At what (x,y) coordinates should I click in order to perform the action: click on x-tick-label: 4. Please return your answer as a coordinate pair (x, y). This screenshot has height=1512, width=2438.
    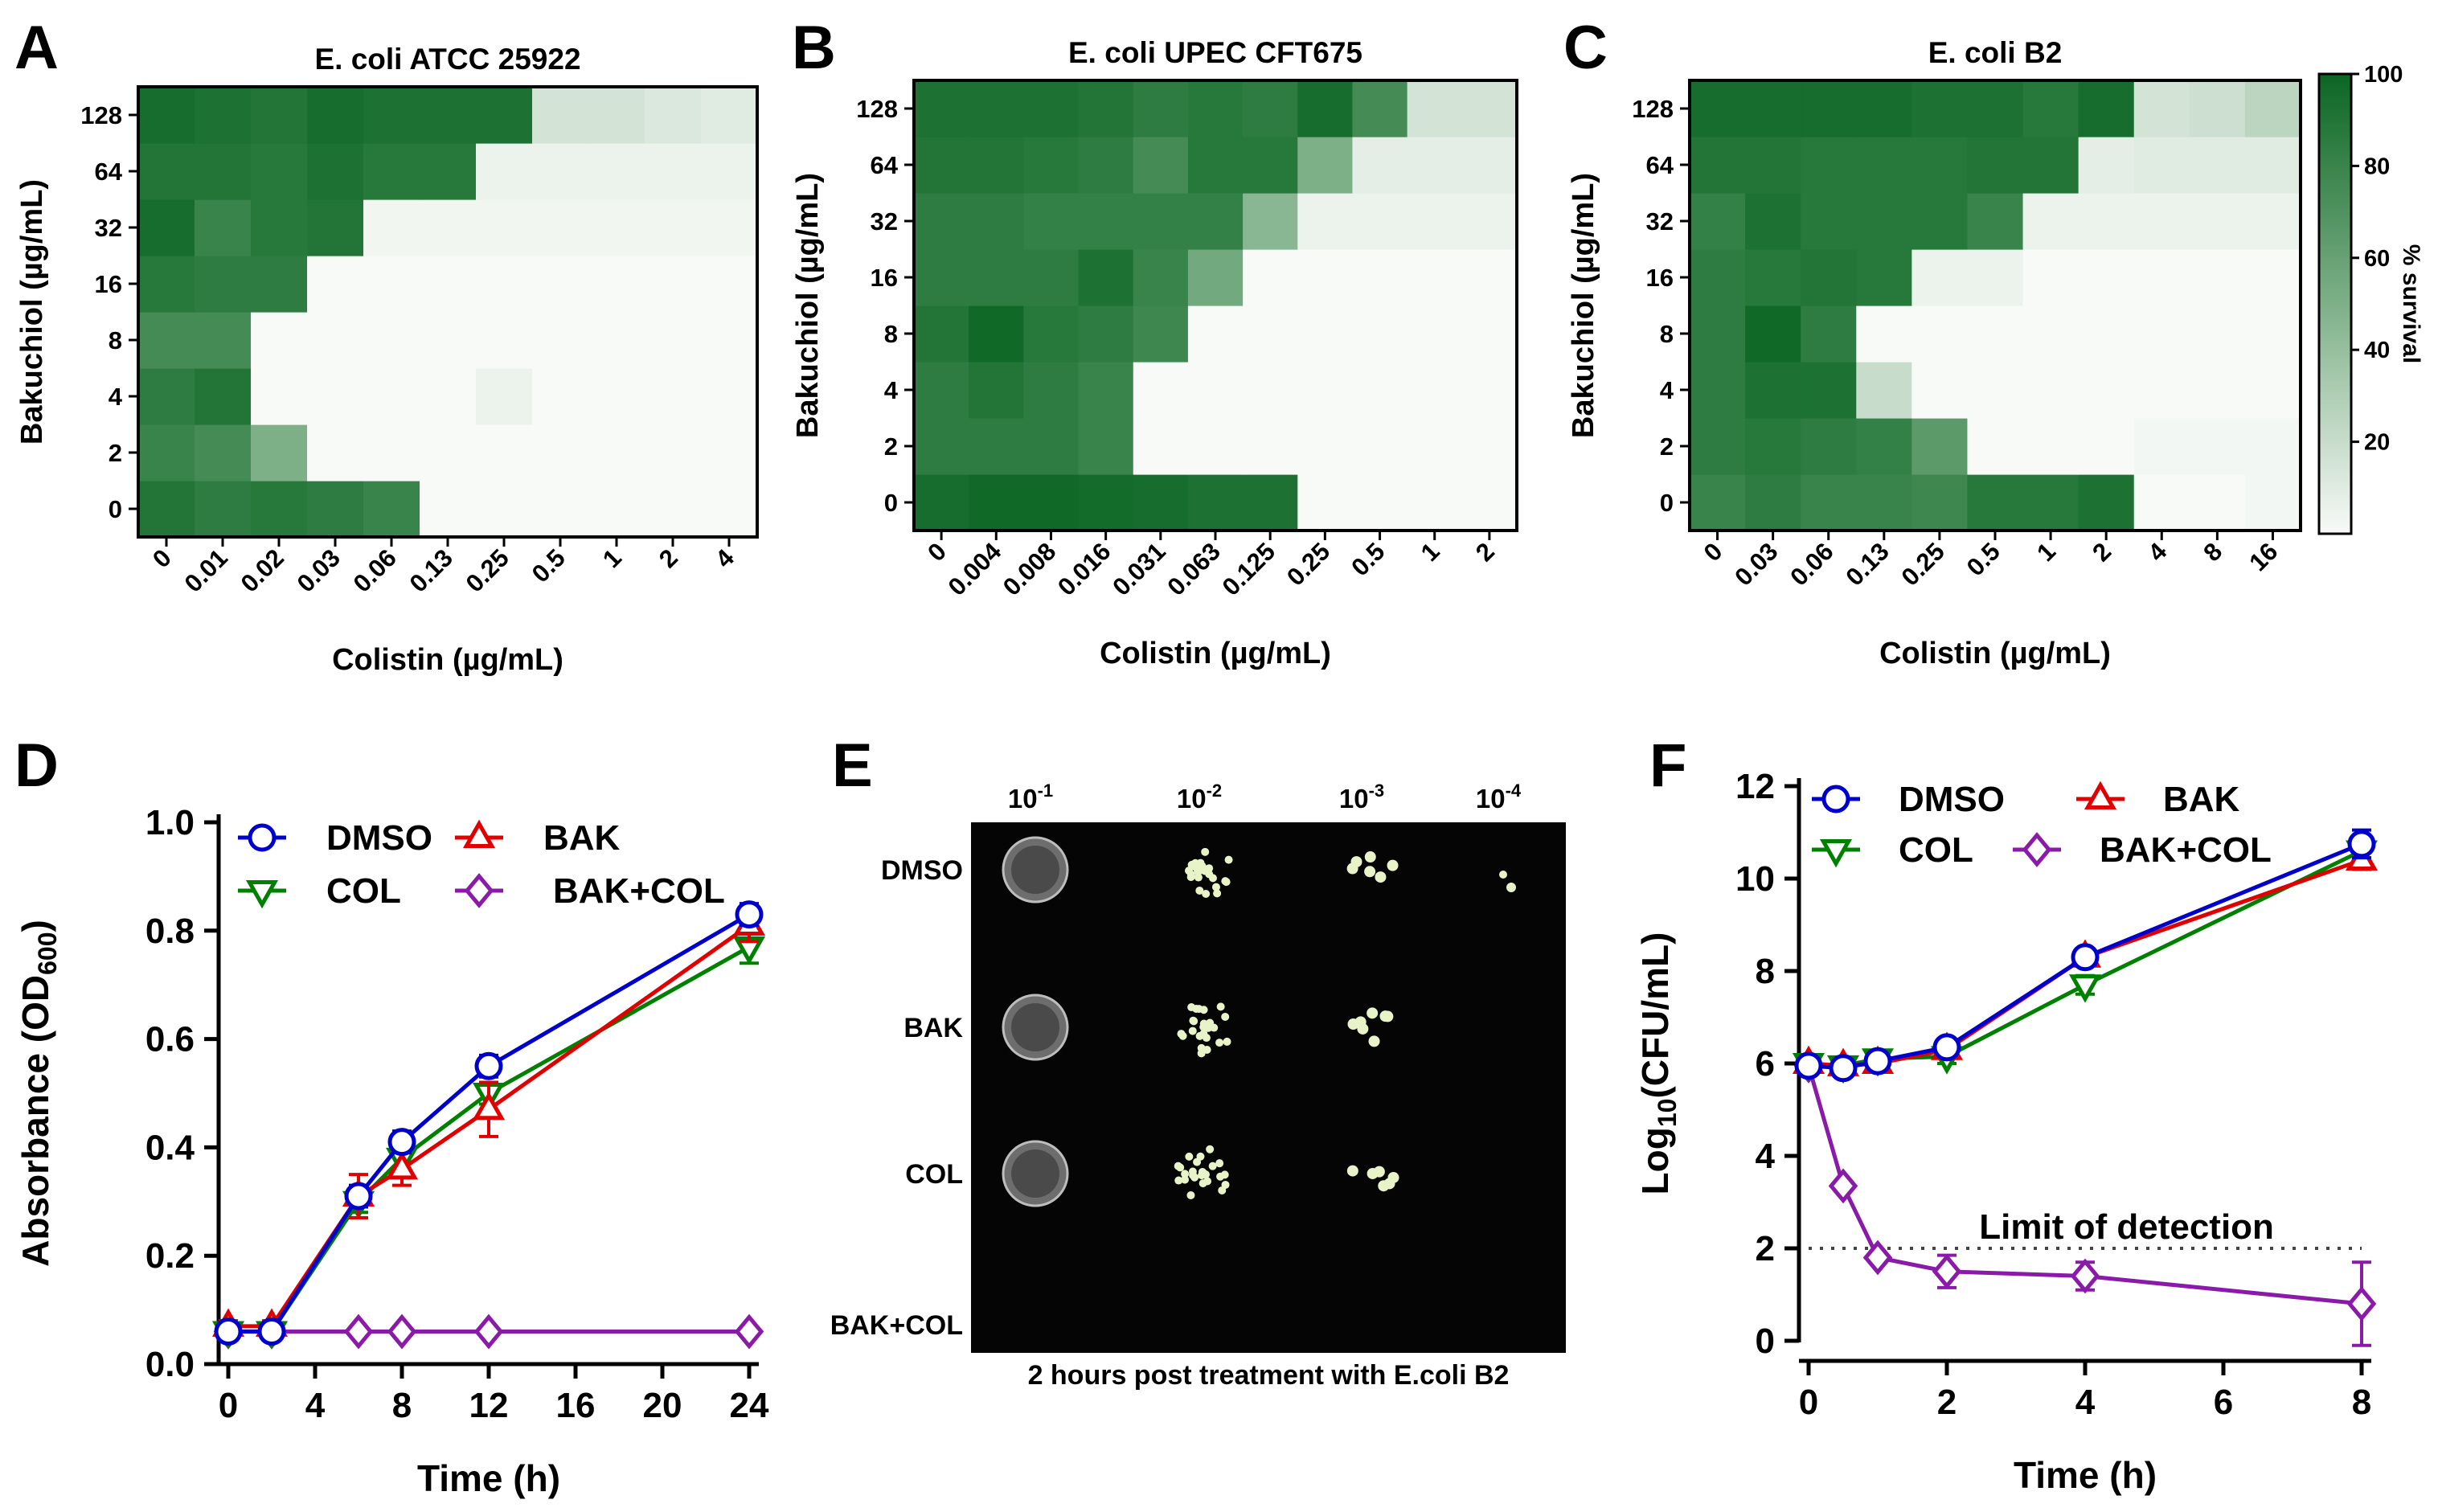
    Looking at the image, I should click on (315, 1405).